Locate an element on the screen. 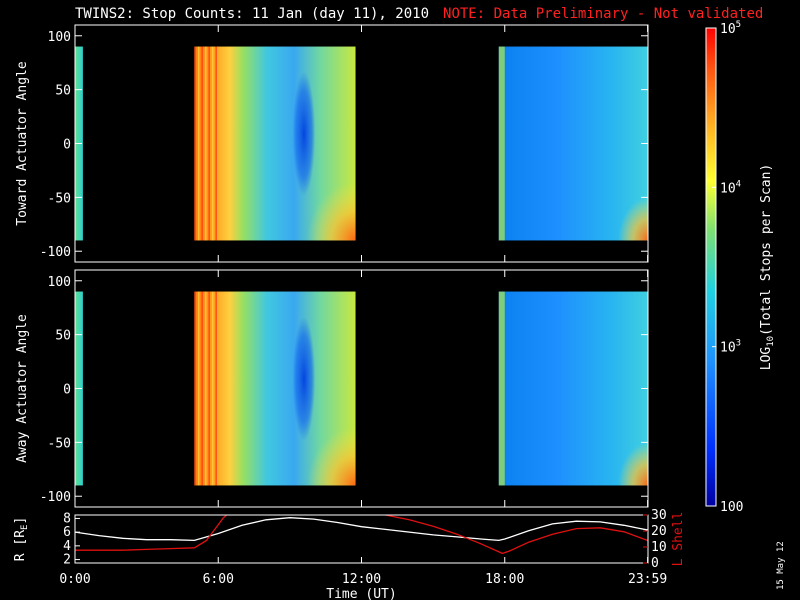 This screenshot has width=800, height=600. colorbar-tick-label: 10³ is located at coordinates (730, 347).